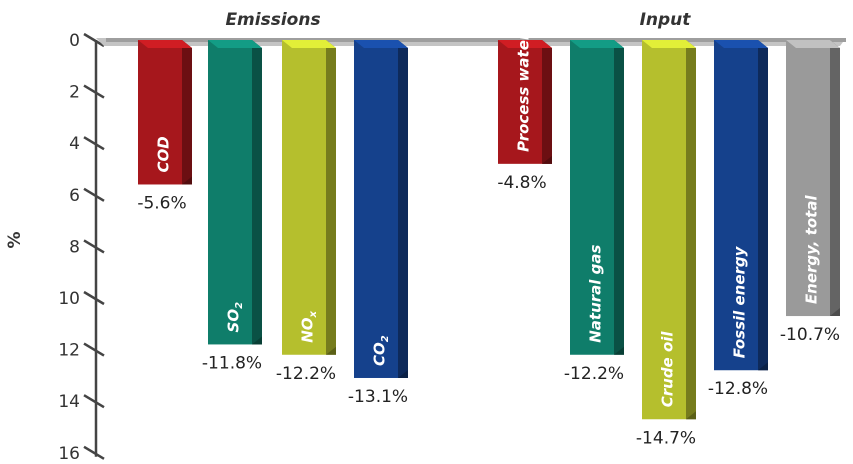 This screenshot has width=853, height=464. Describe the element at coordinates (74, 144) in the screenshot. I see `y-tick-label: 4` at that location.